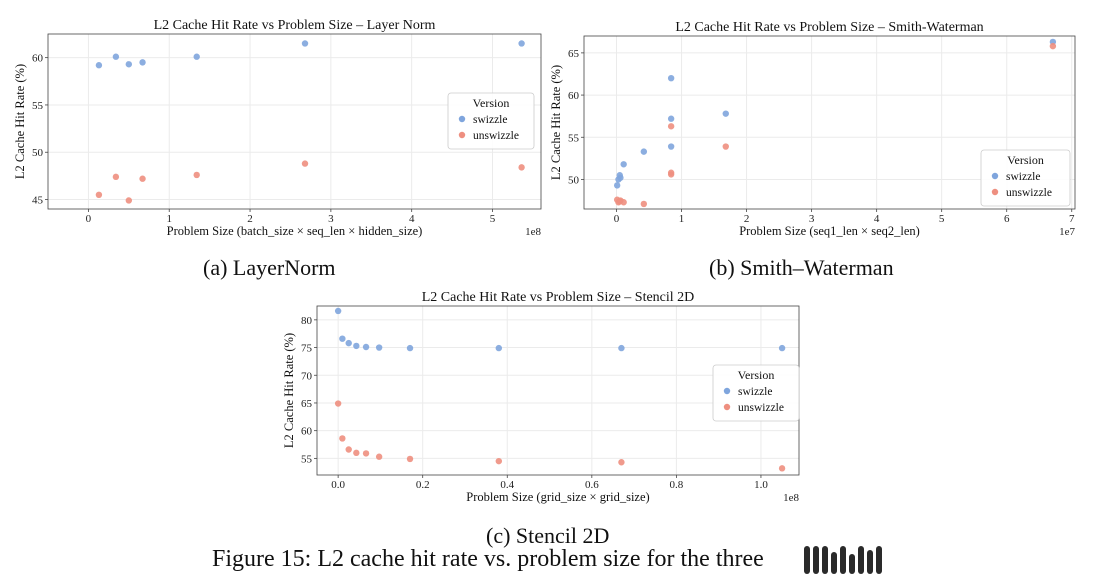 This screenshot has height=586, width=1095. I want to click on redaction-scribble, so click(947, 563).